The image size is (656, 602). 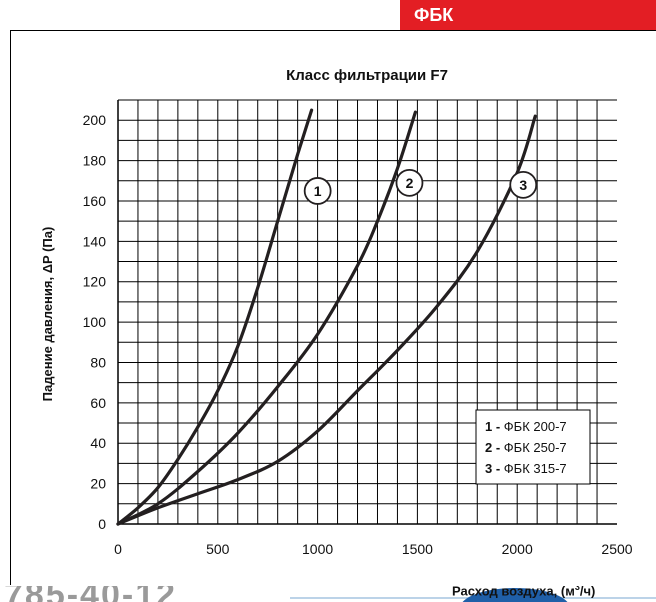 I want to click on legend-layer: 1 - ФБК 200-7 2 - ФБК 250-7 3 - ФБК 315-7, so click(x=533, y=447).